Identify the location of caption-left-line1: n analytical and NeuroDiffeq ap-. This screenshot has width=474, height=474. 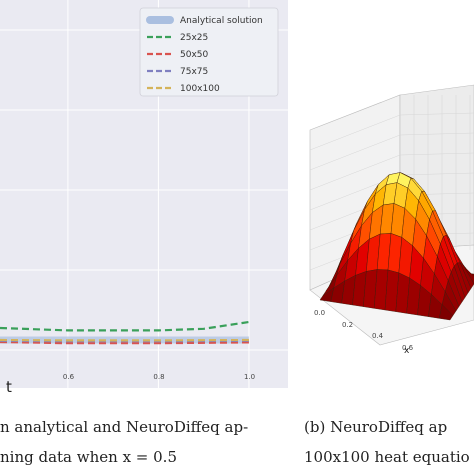
(124, 427).